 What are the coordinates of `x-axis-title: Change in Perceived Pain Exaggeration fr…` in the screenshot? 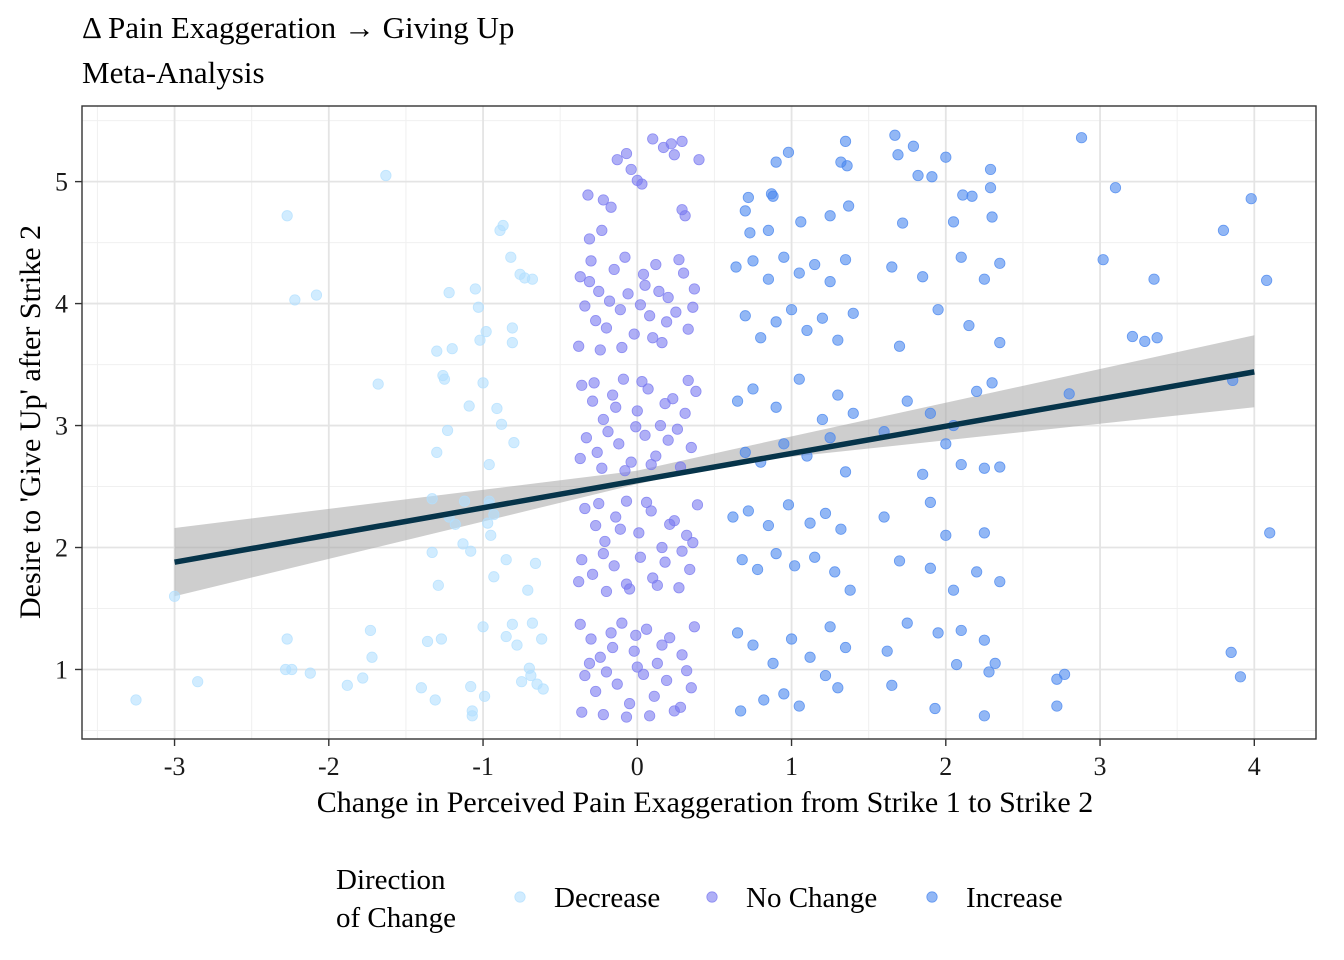 It's located at (705, 802).